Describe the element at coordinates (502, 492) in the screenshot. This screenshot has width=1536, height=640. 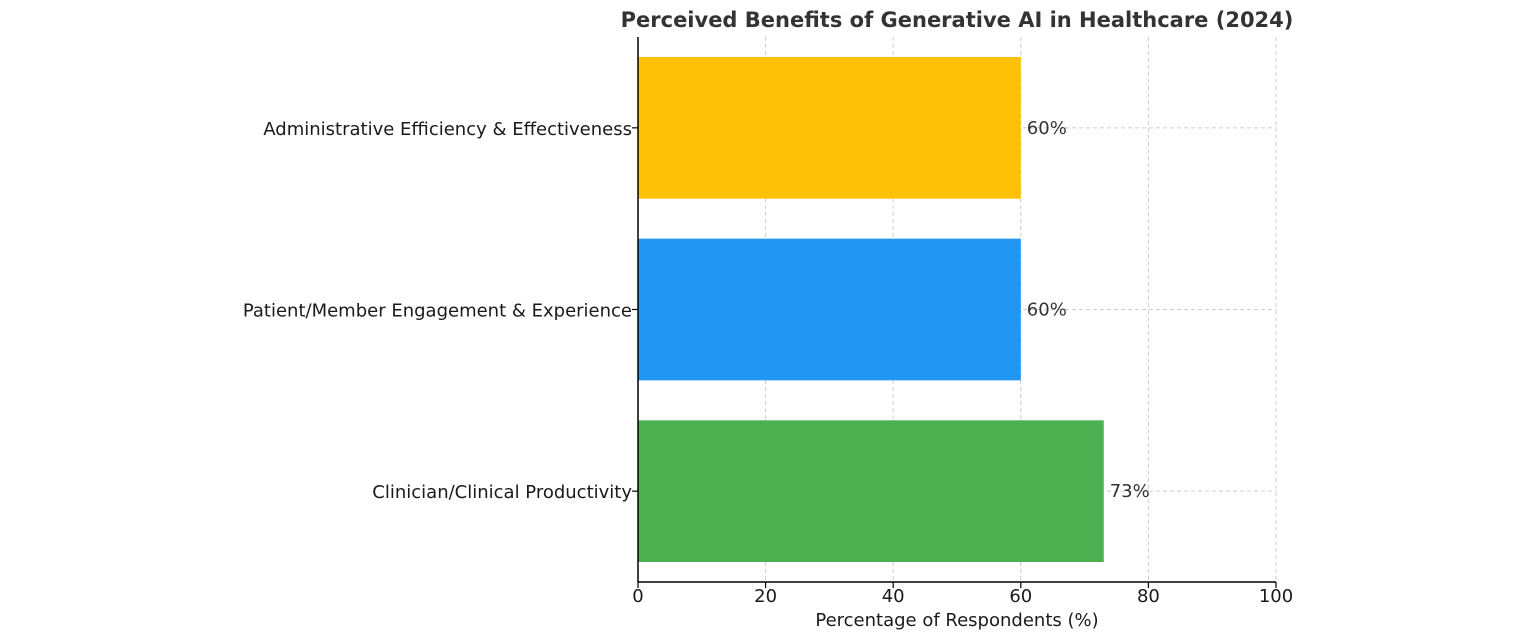
I see `category-label: Clinician/Clinical Productivity` at that location.